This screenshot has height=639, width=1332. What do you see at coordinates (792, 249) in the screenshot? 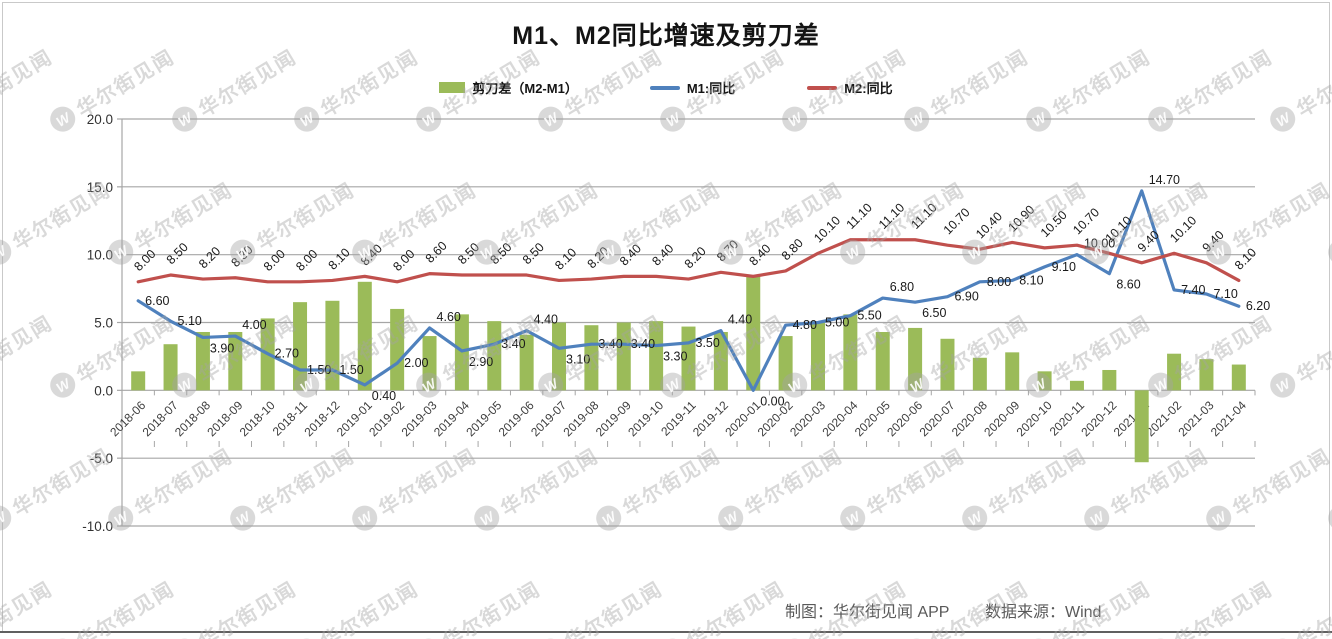
I see `m2-data-label: 8.80` at bounding box center [792, 249].